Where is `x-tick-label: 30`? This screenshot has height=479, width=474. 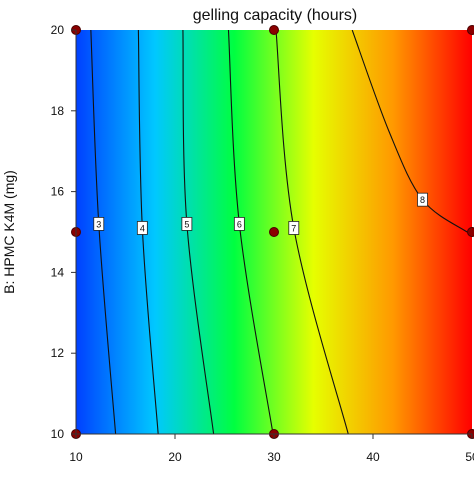 x-tick-label: 30 is located at coordinates (274, 457).